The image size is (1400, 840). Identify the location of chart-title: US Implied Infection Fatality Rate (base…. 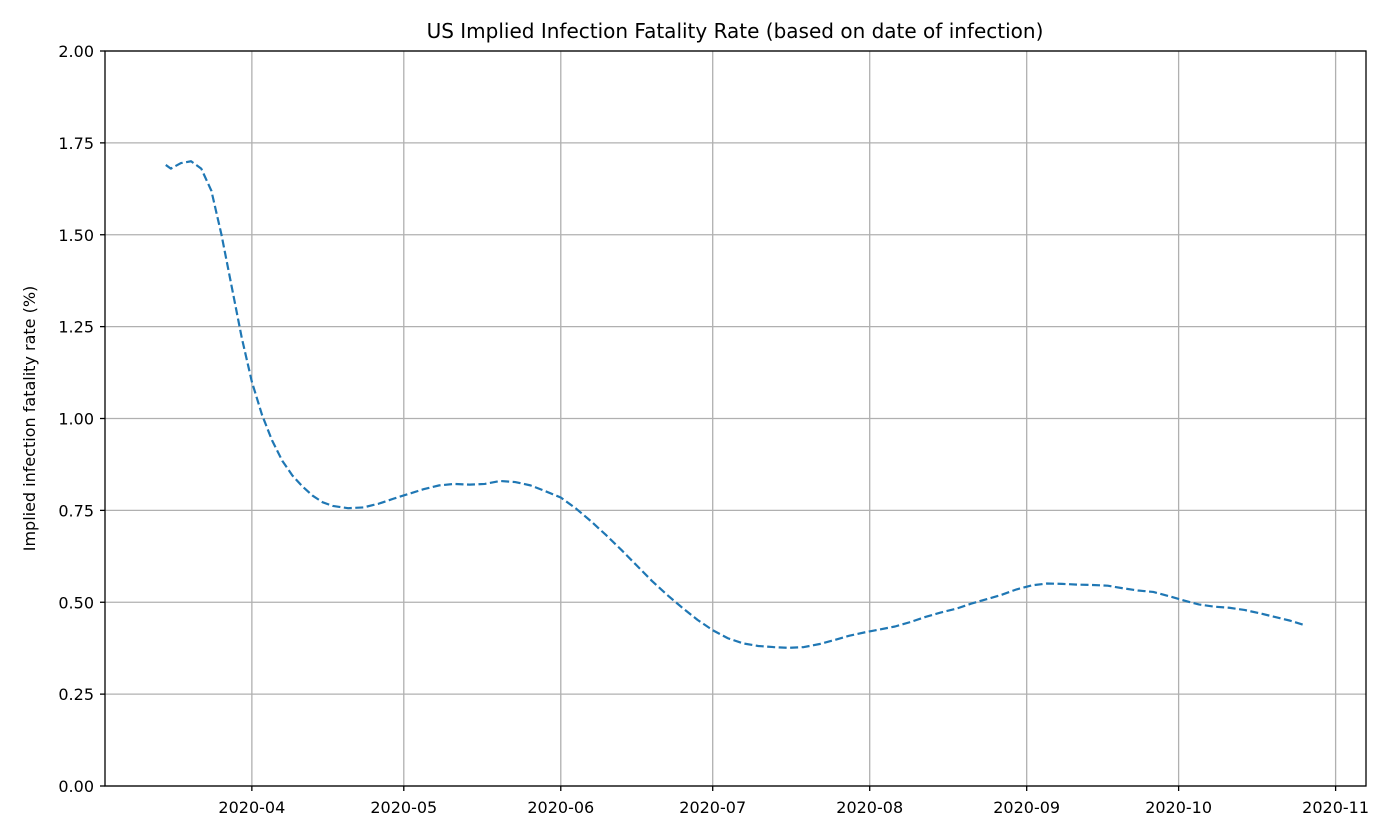
(735, 31).